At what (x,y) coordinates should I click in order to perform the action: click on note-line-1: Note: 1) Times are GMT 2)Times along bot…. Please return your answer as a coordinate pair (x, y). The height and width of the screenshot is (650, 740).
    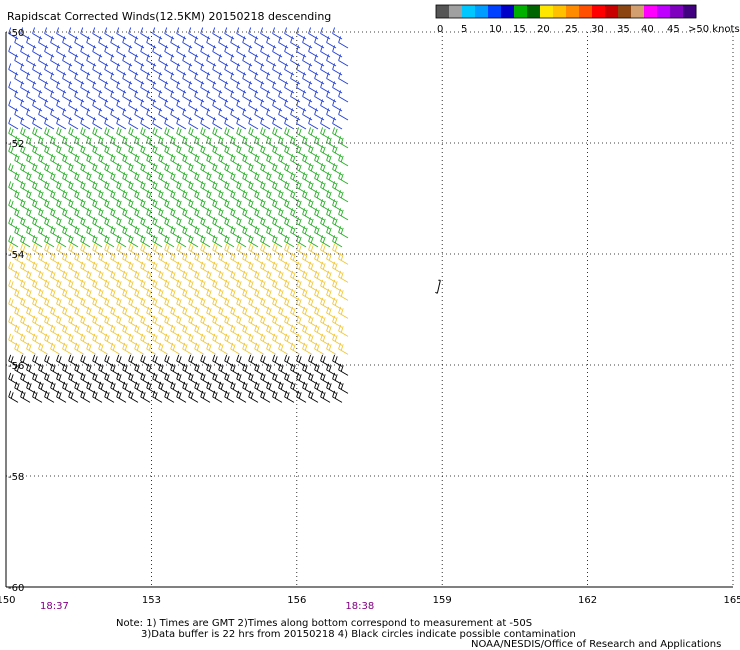
    Looking at the image, I should click on (324, 623).